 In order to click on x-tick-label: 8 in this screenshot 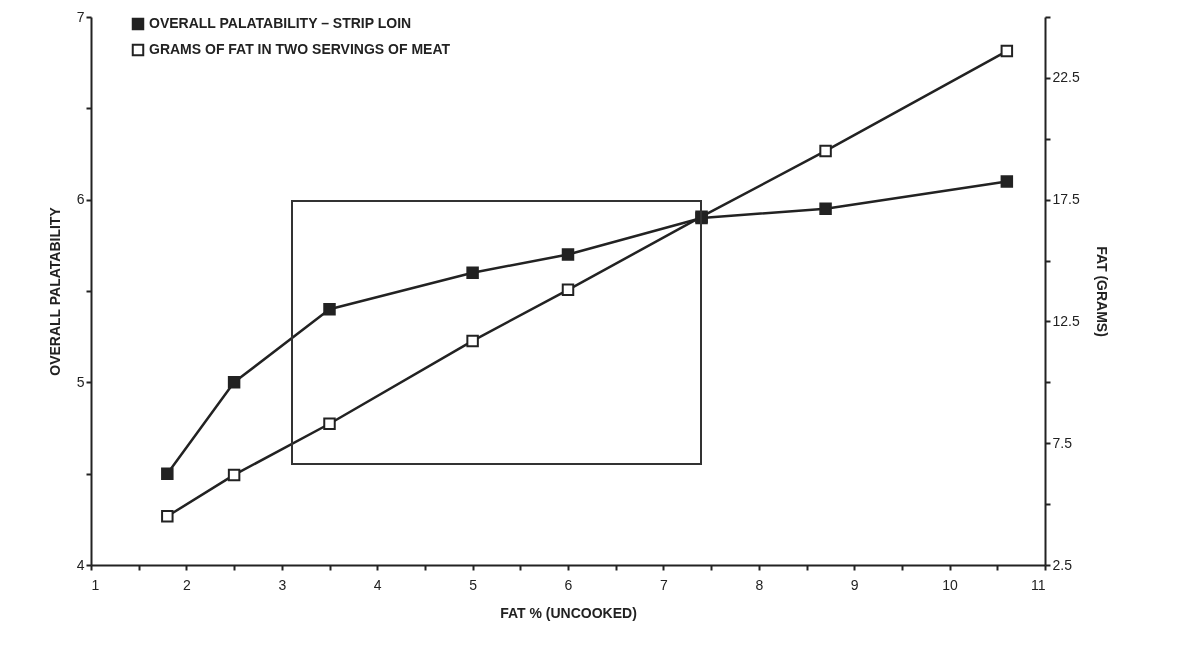, I will do `click(759, 584)`.